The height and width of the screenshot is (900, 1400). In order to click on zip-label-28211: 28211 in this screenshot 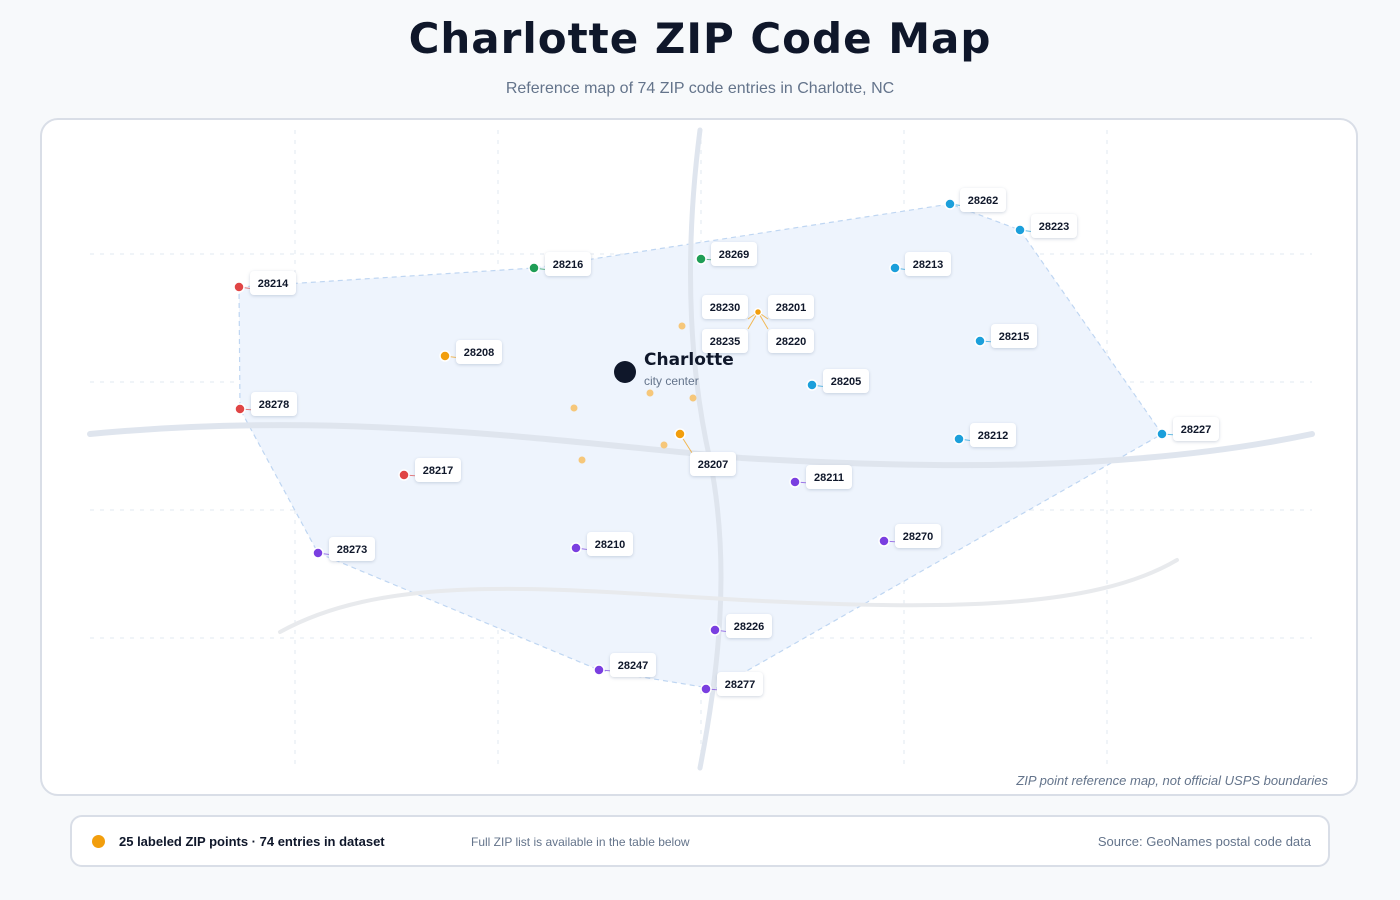, I will do `click(829, 477)`.